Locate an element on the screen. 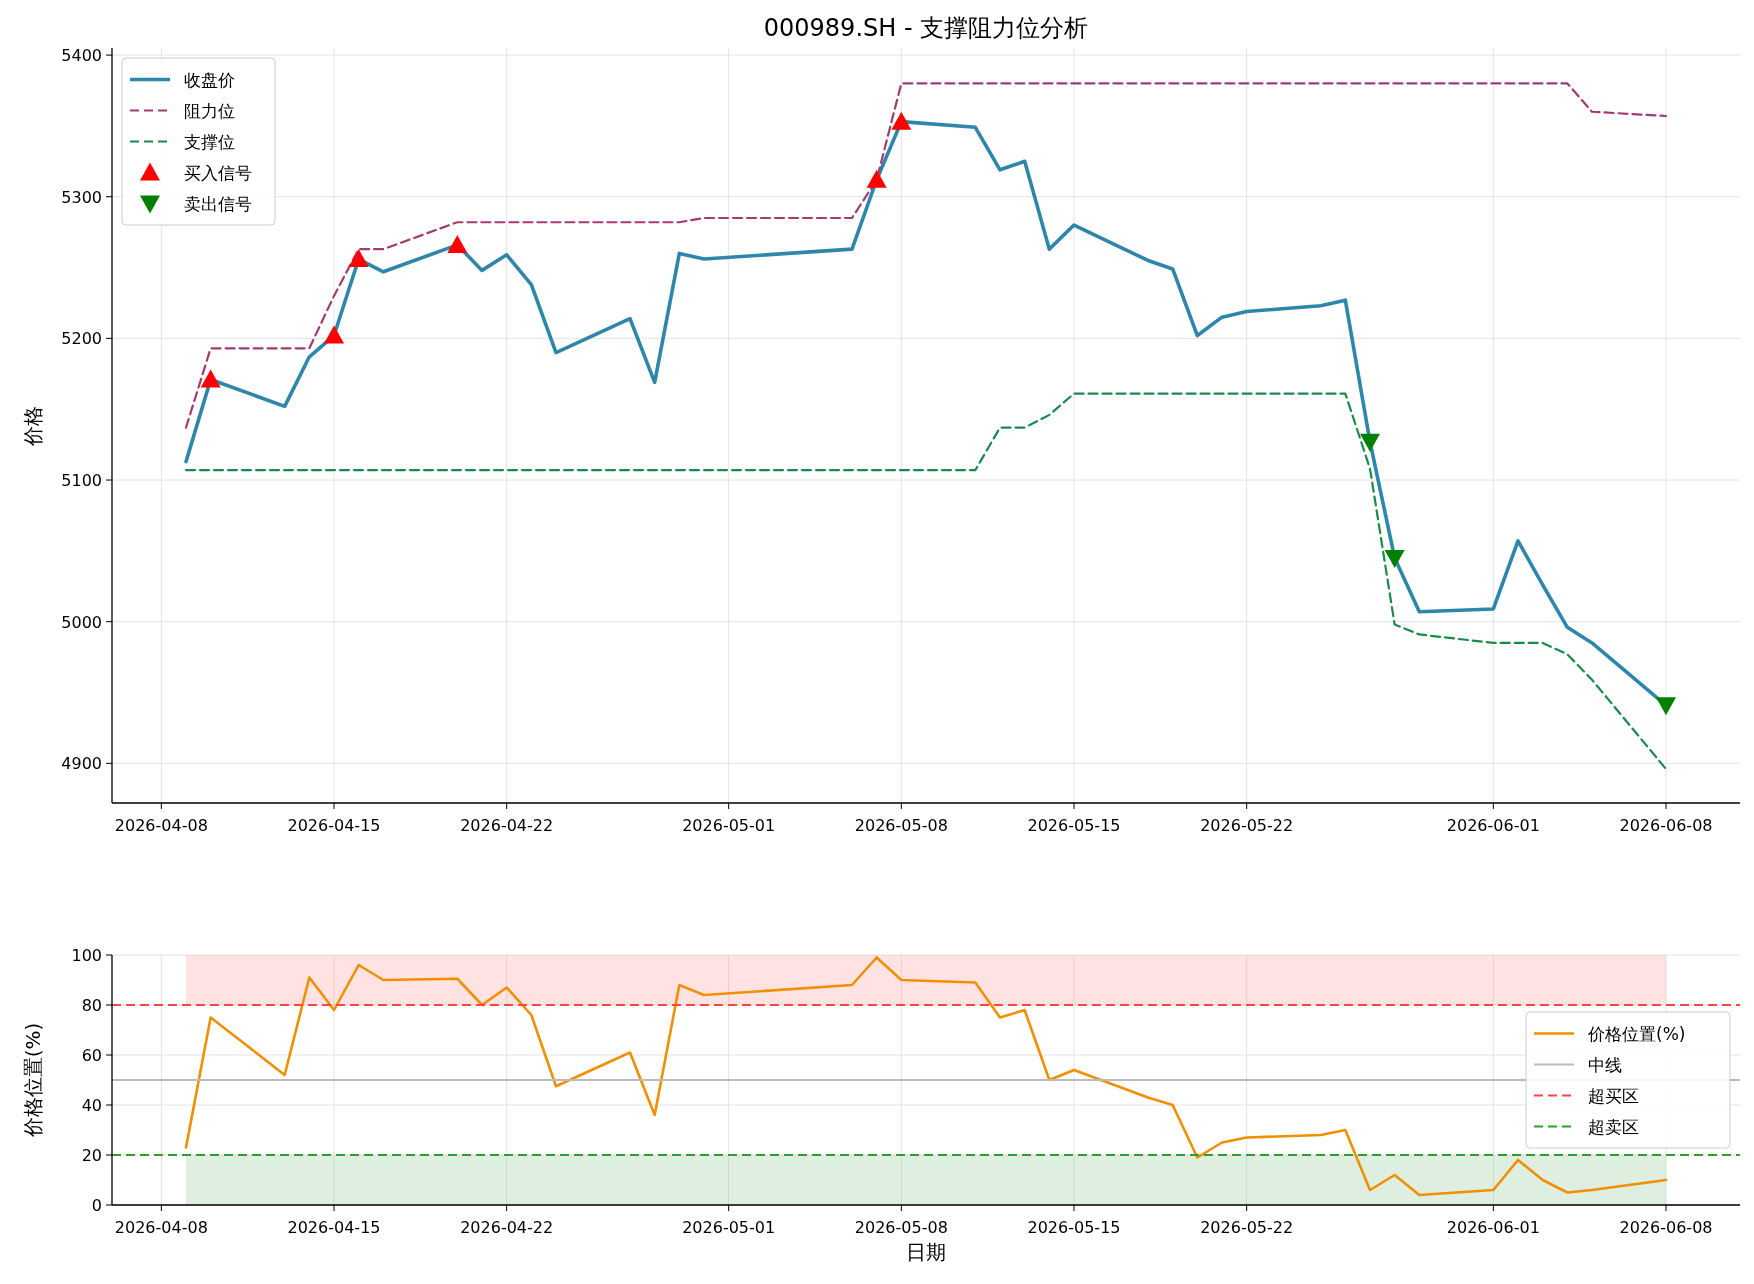 This screenshot has height=1284, width=1754. y-tick-label: 4900 is located at coordinates (81, 764).